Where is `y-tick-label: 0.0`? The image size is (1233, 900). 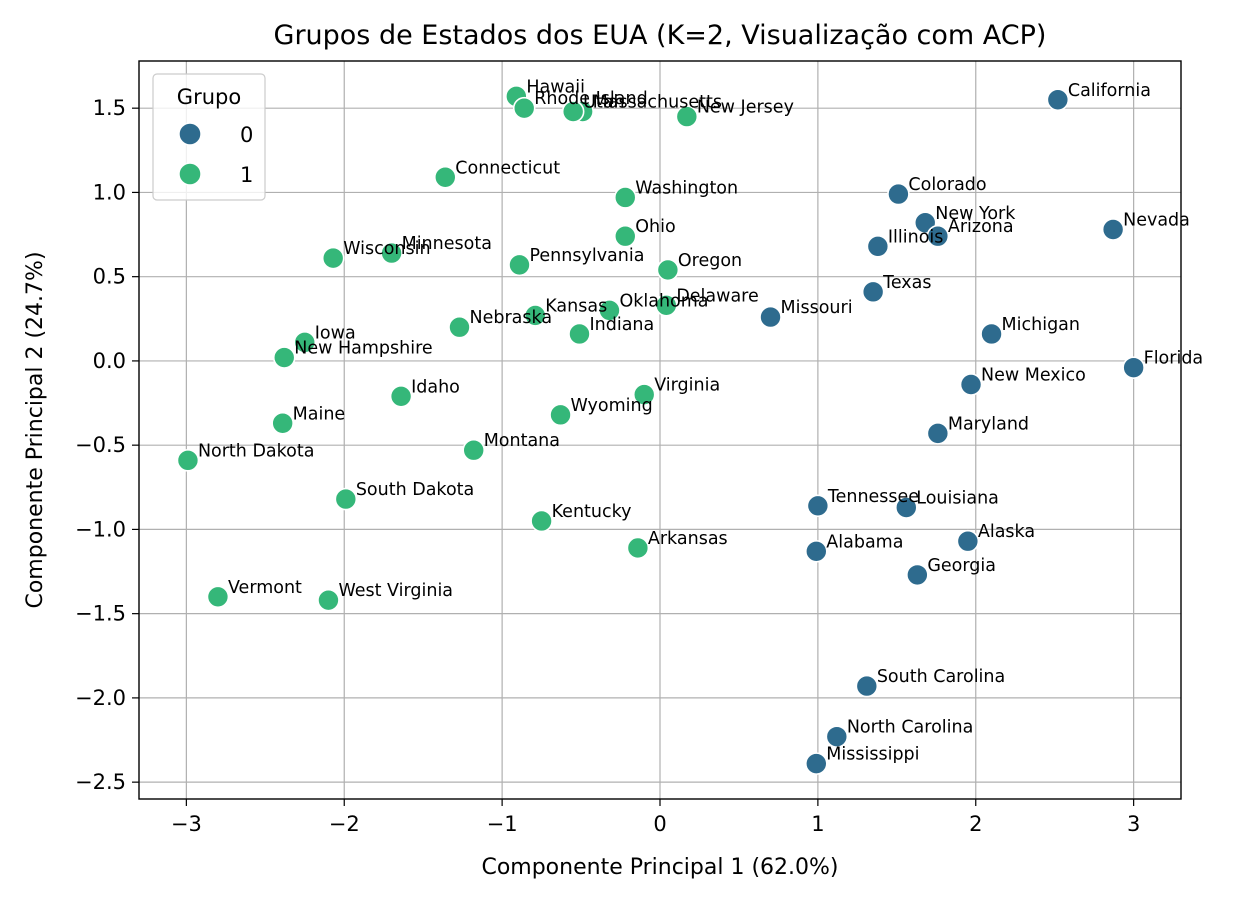
y-tick-label: 0.0 is located at coordinates (109, 361).